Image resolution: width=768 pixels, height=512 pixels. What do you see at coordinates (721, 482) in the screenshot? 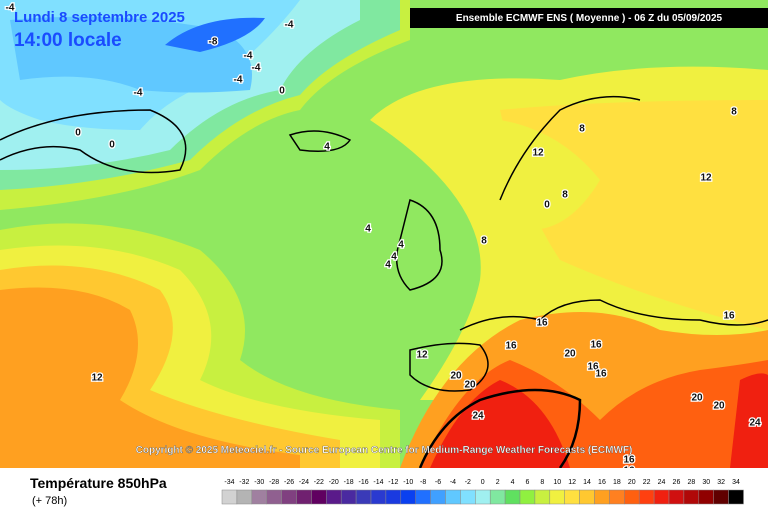
I see `scale-label: 32` at bounding box center [721, 482].